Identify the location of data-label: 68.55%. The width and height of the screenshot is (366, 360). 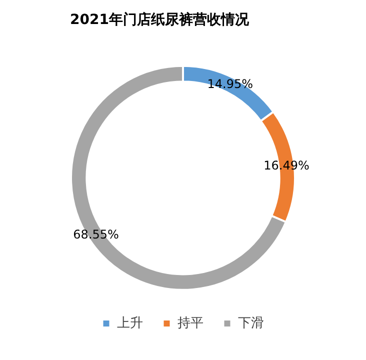
(96, 234).